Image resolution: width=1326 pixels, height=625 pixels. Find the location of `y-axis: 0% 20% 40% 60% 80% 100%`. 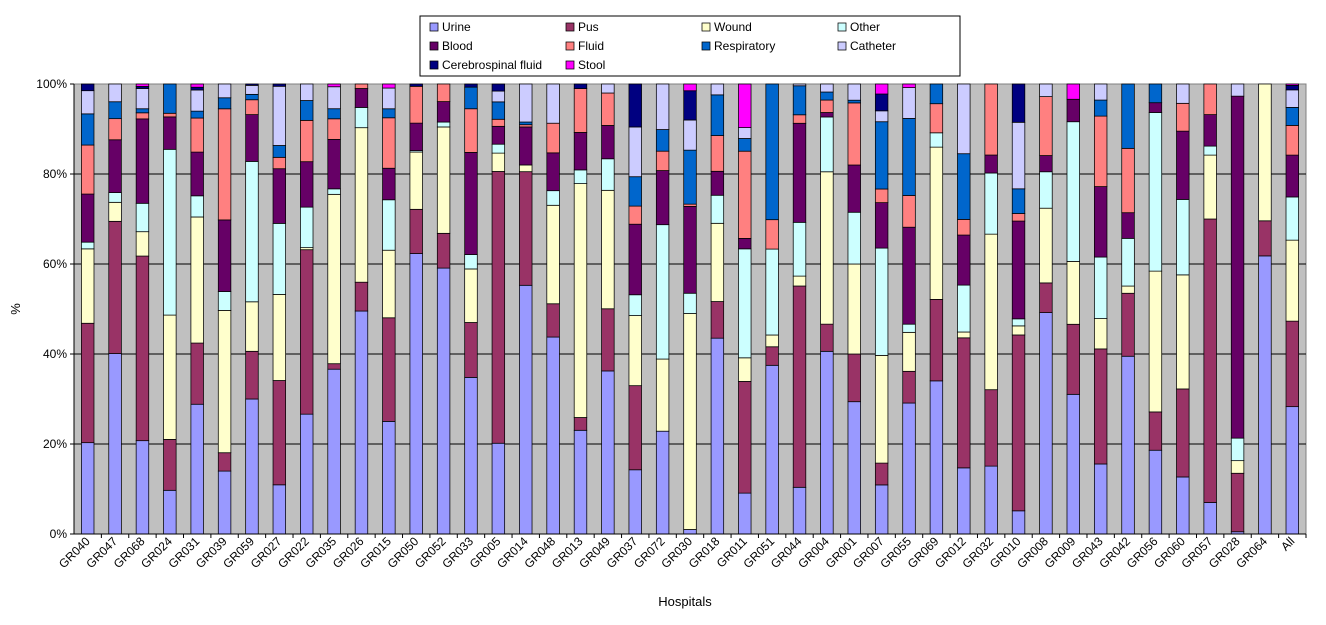

y-axis: 0% 20% 40% 60% 80% 100% is located at coordinates (55, 309).